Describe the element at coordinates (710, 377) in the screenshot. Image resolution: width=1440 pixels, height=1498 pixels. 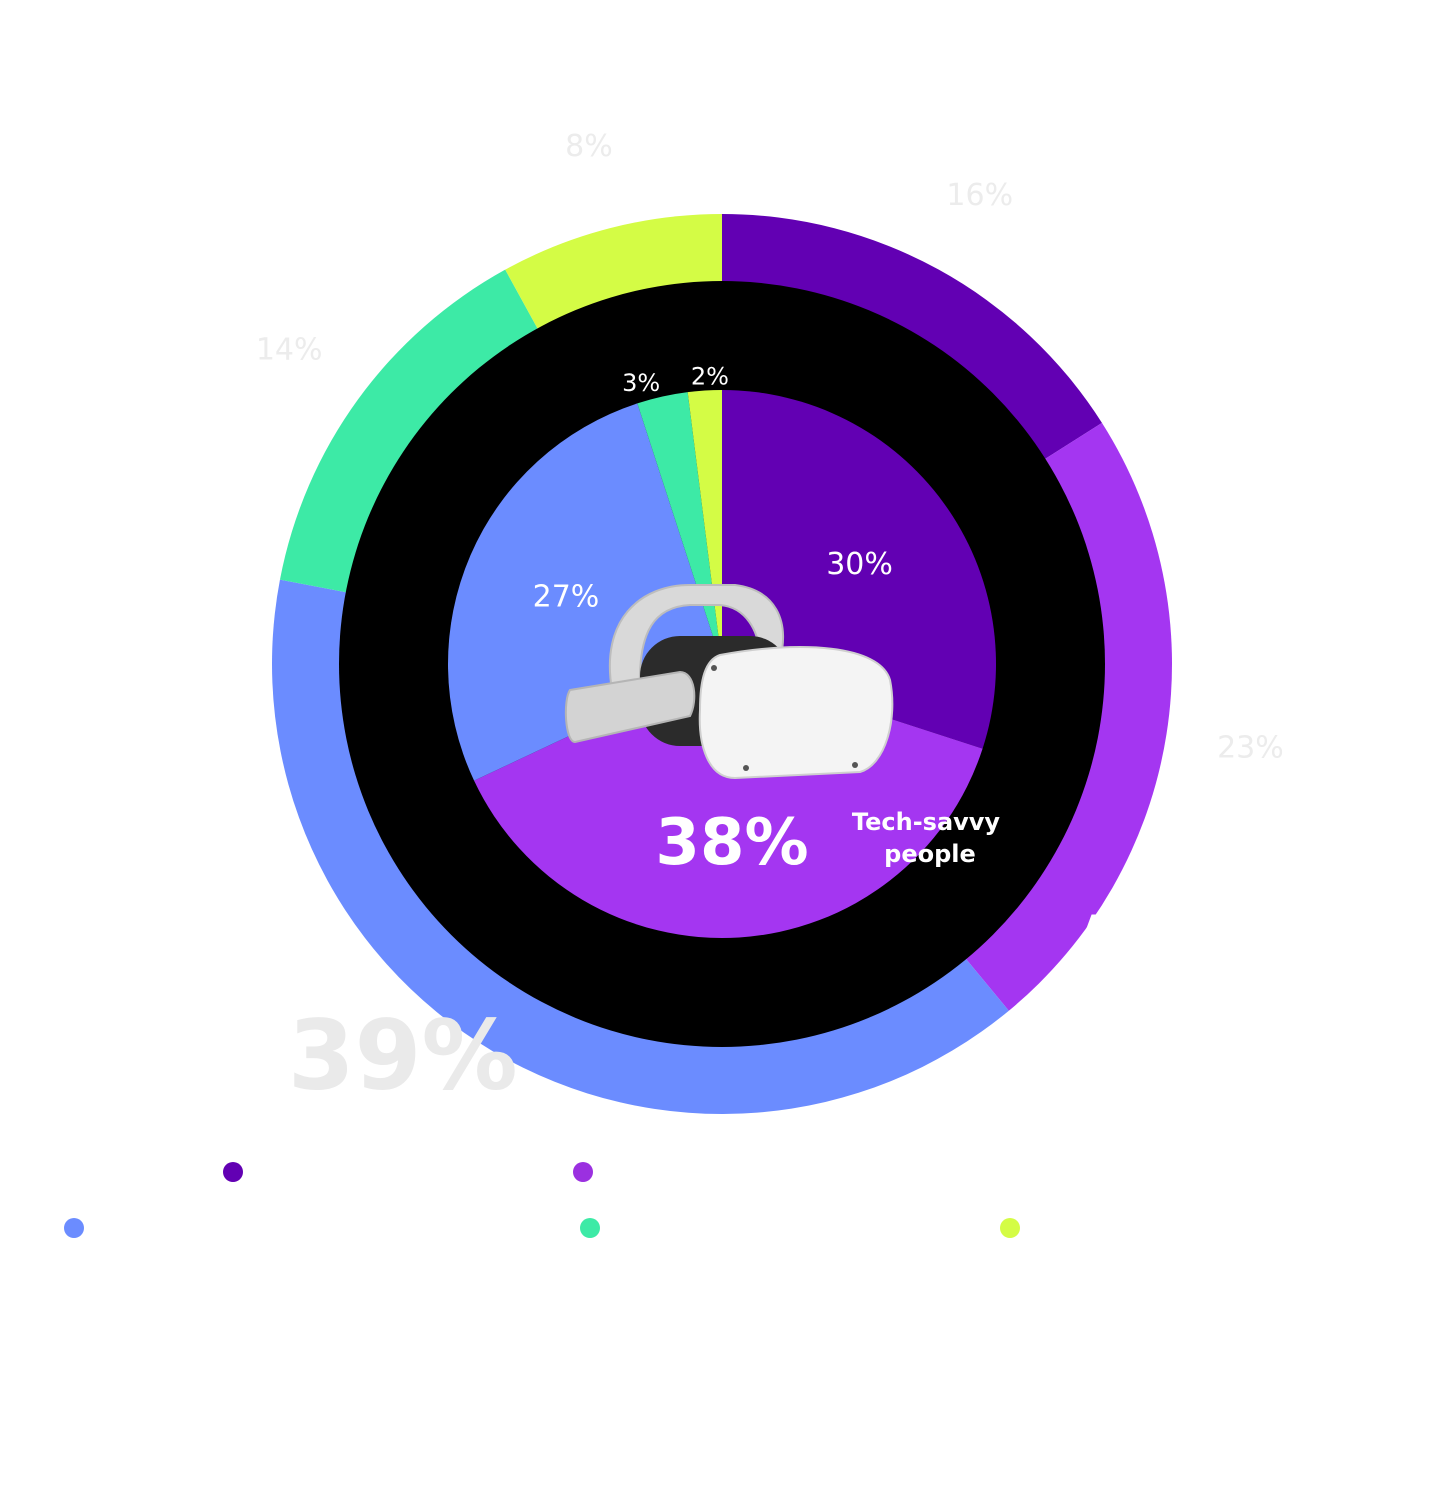
I see `inner-label-4: 2%` at that location.